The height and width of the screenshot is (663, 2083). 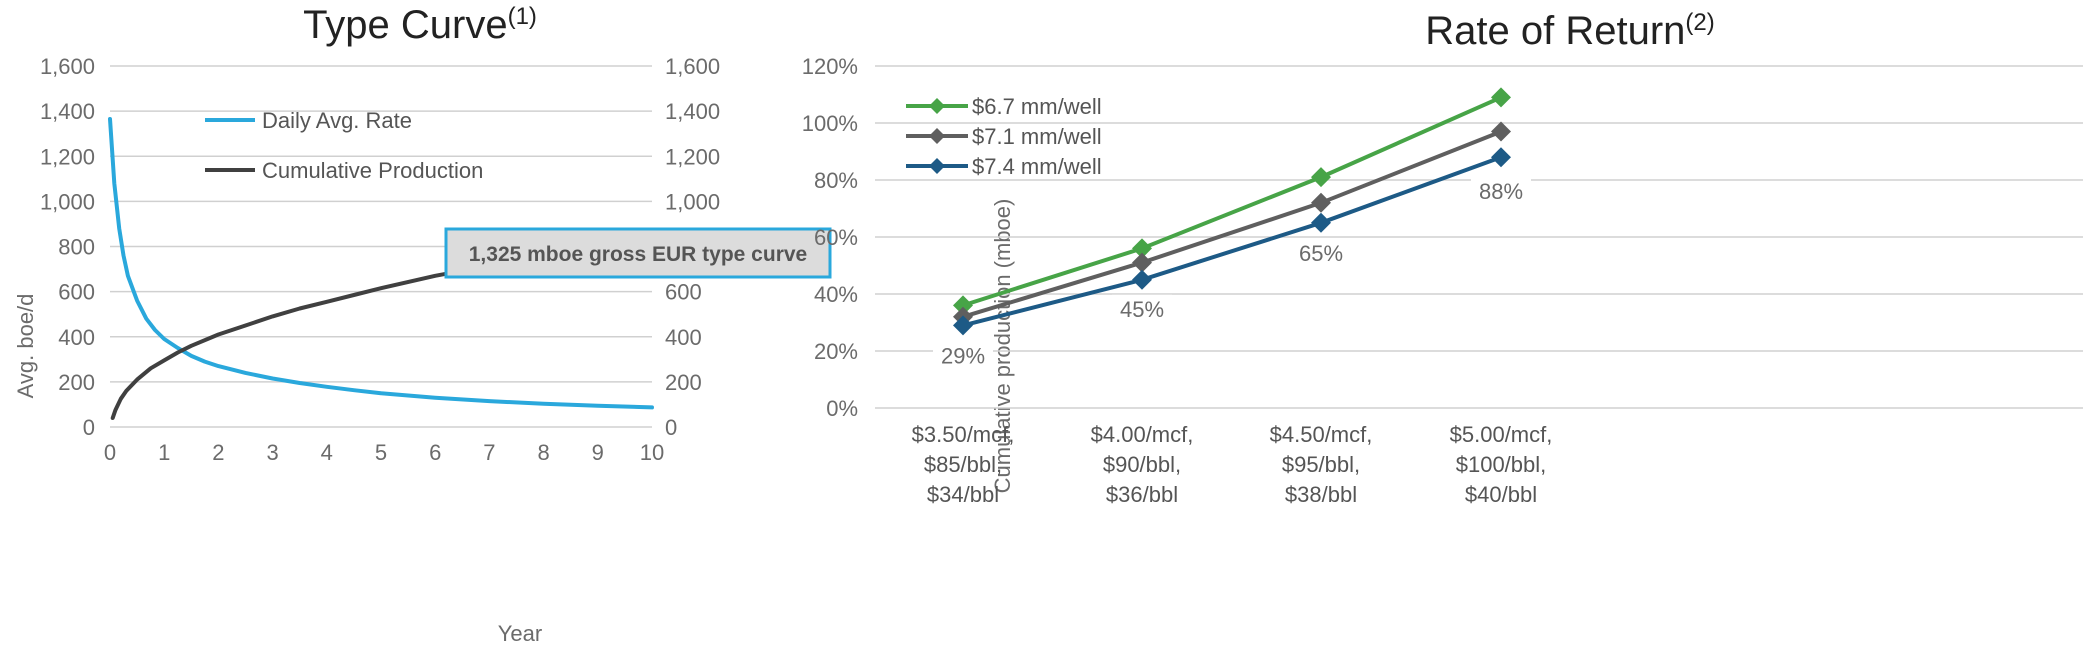 I want to click on ror-data-label: 65%, so click(x=1321, y=253).